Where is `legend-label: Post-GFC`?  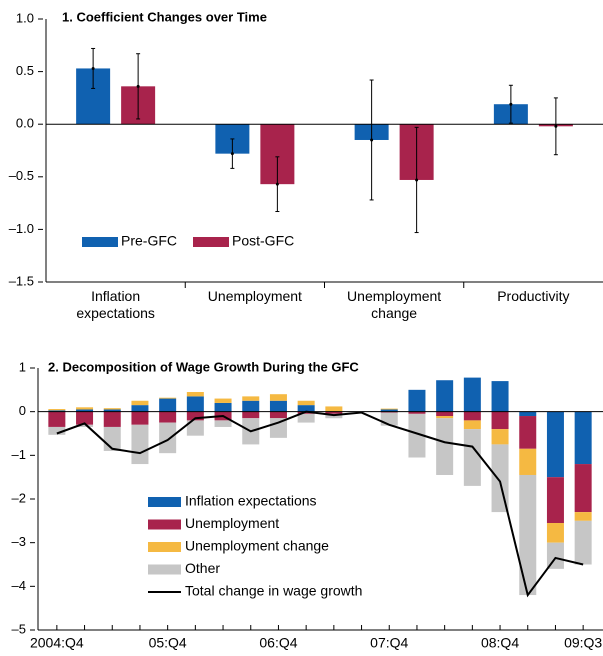
legend-label: Post-GFC is located at coordinates (263, 241).